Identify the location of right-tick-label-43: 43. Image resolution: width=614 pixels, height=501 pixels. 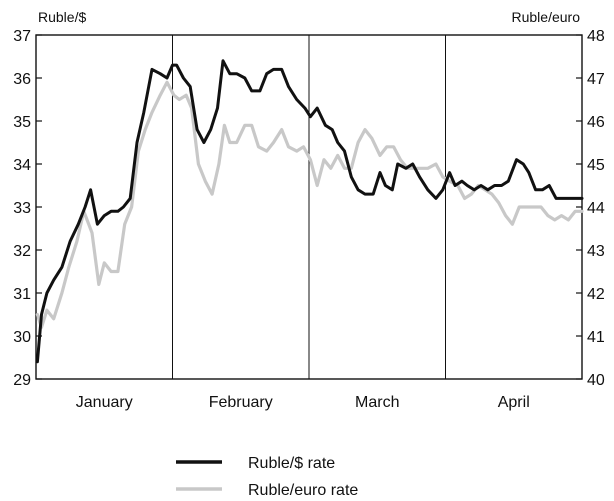
(596, 251).